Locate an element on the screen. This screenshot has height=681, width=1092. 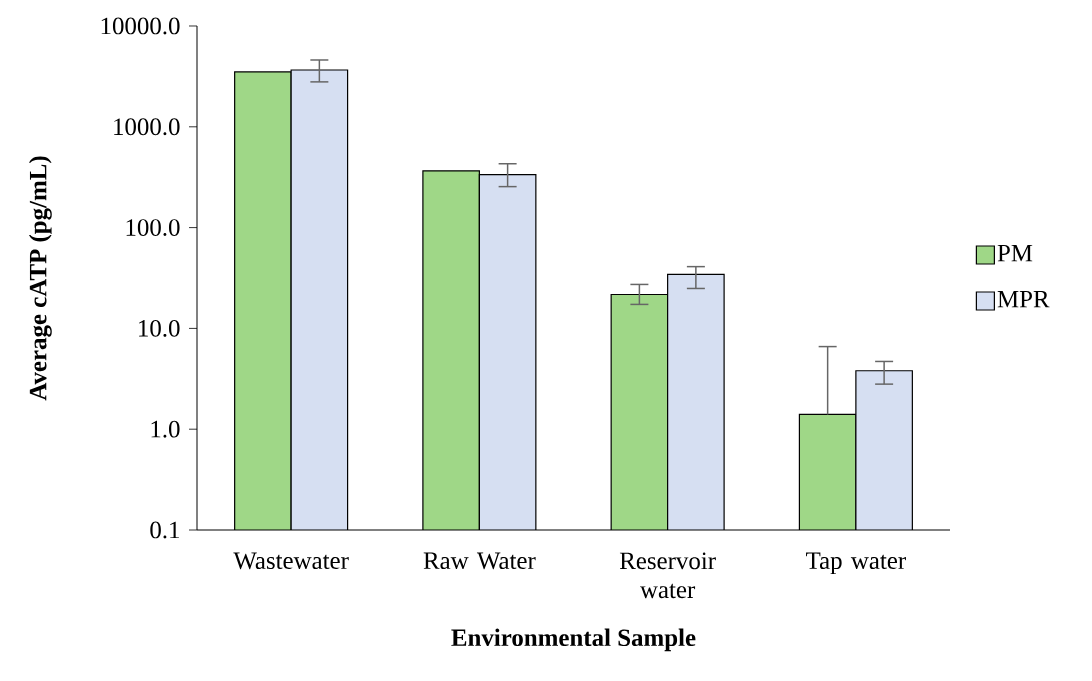
y-tick-label: 10000.0 is located at coordinates (140, 26).